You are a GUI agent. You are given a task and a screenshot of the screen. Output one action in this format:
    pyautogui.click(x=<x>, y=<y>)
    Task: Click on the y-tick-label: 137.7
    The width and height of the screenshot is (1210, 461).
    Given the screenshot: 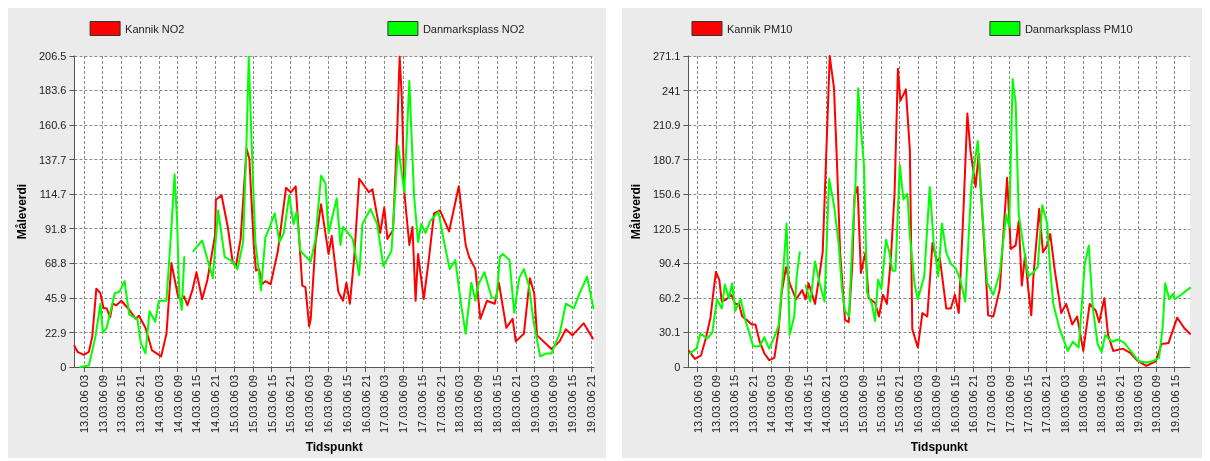 What is the action you would take?
    pyautogui.click(x=52, y=159)
    